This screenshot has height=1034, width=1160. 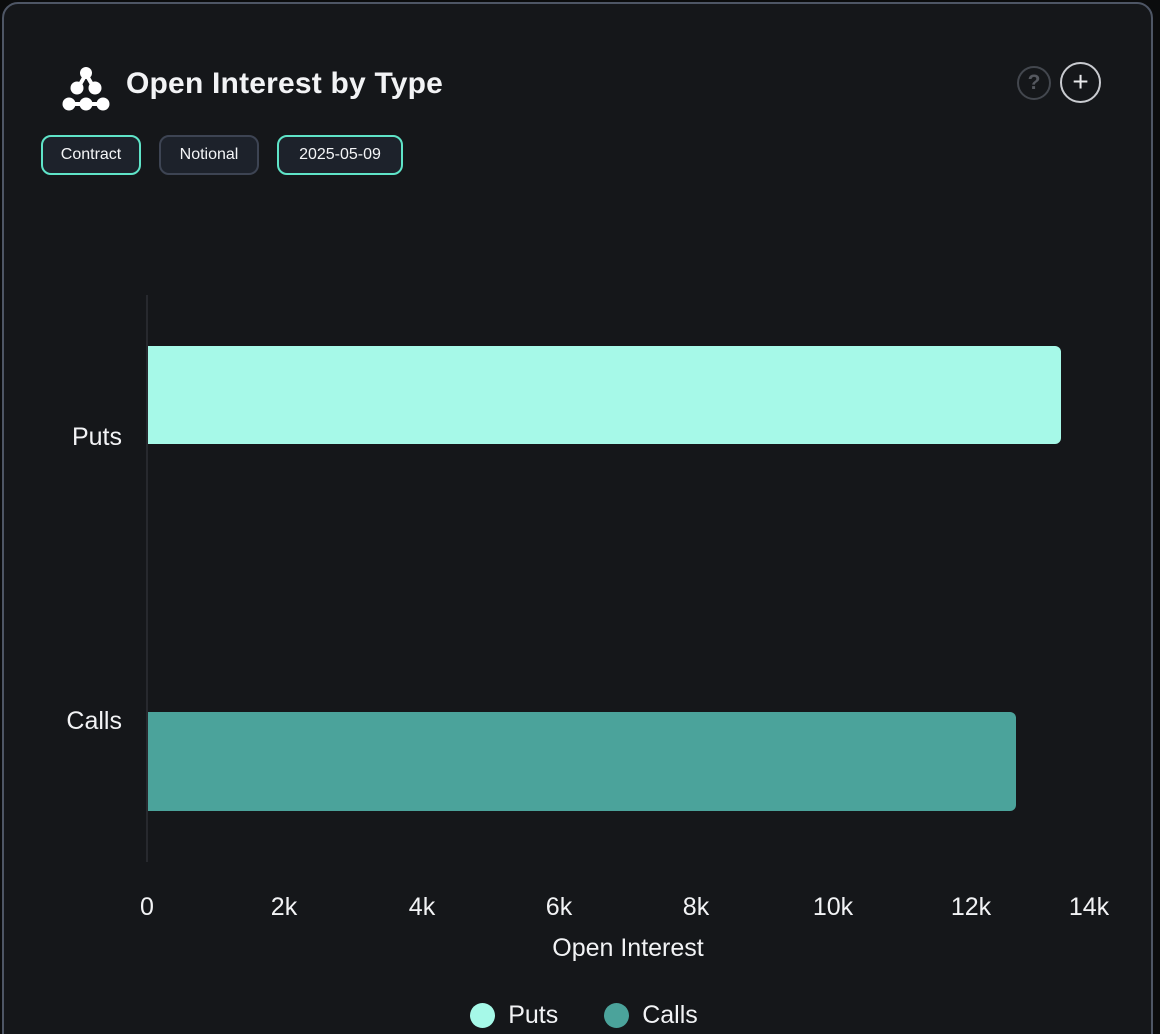 What do you see at coordinates (483, 1015) in the screenshot?
I see `legend-dot-puts` at bounding box center [483, 1015].